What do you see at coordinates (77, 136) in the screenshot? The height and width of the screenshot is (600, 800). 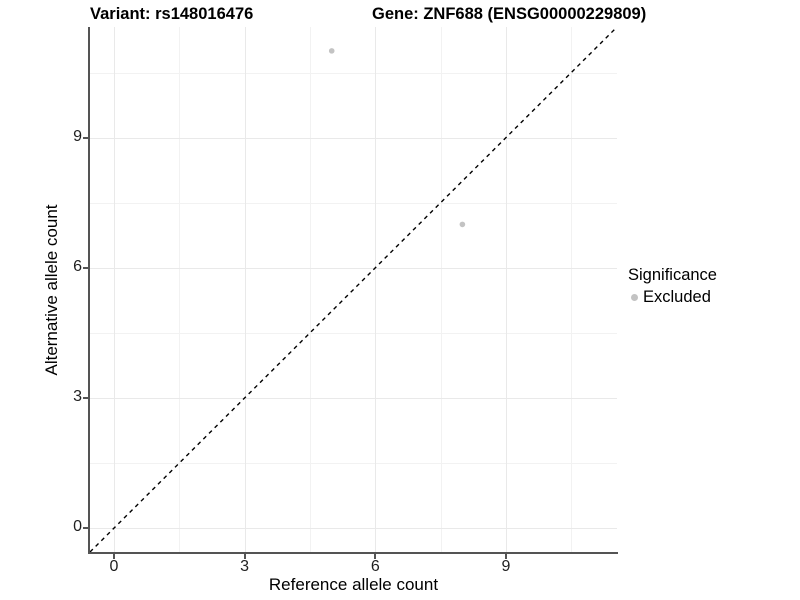 I see `y-tick-label: 9` at bounding box center [77, 136].